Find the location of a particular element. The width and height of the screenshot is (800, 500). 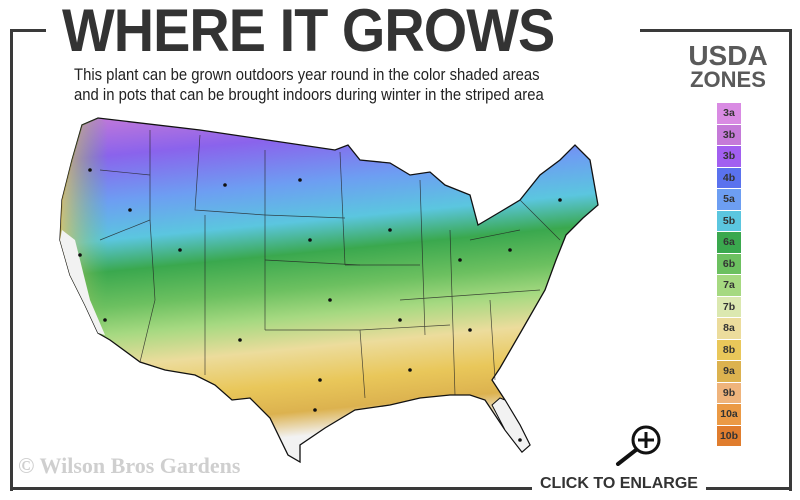

zone-legend: 3a 3b 3b 4b 5a 5b 6a 6b 7a 7b 8a 8b 9a 9b 10a 10b is located at coordinates (729, 275).